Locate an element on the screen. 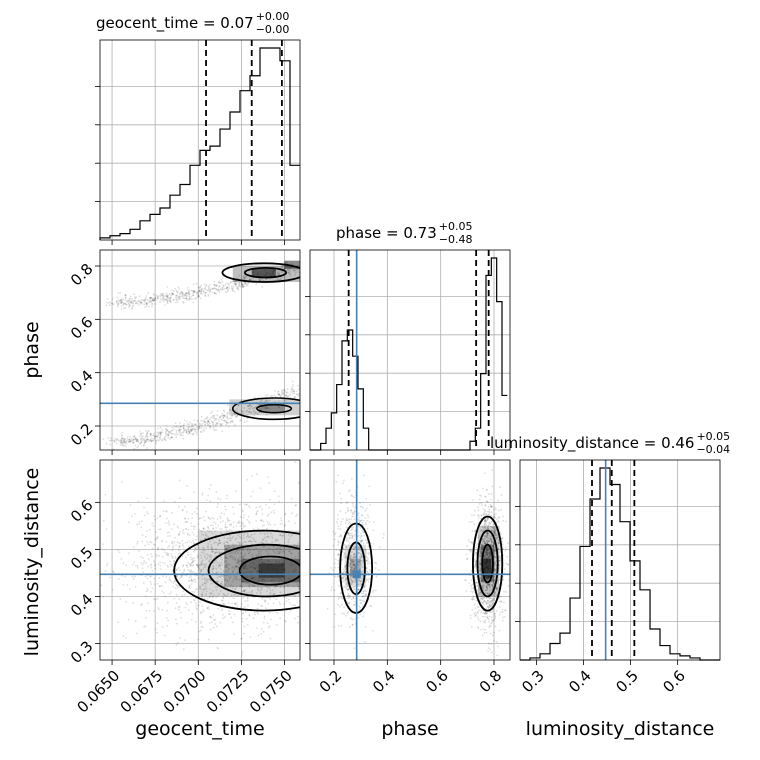 Image resolution: width=760 pixels, height=760 pixels. panel-geocent_time-phase-density-cell is located at coordinates (271, 408).